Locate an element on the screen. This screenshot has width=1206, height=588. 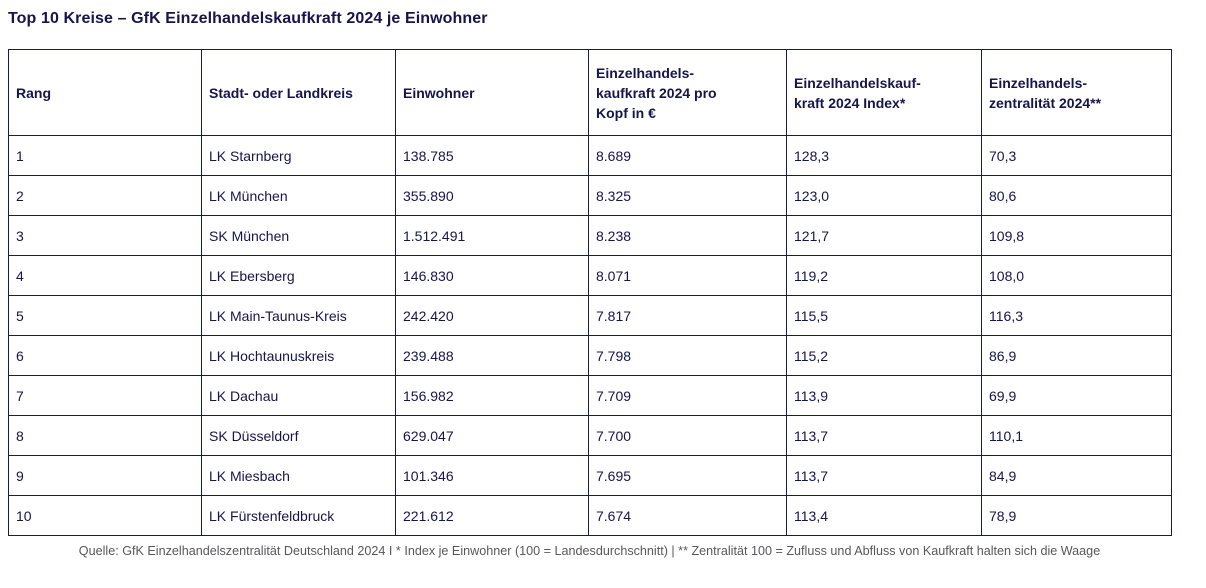
table-row: 2 LK München 355.890 8.325 123,0 80,6 is located at coordinates (590, 195).